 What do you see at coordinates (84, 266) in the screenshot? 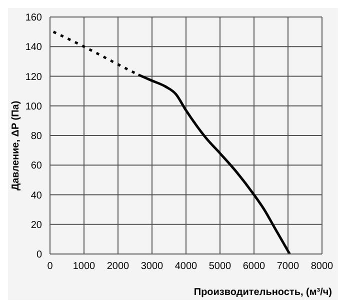
I see `x-tick-label: 1000` at bounding box center [84, 266].